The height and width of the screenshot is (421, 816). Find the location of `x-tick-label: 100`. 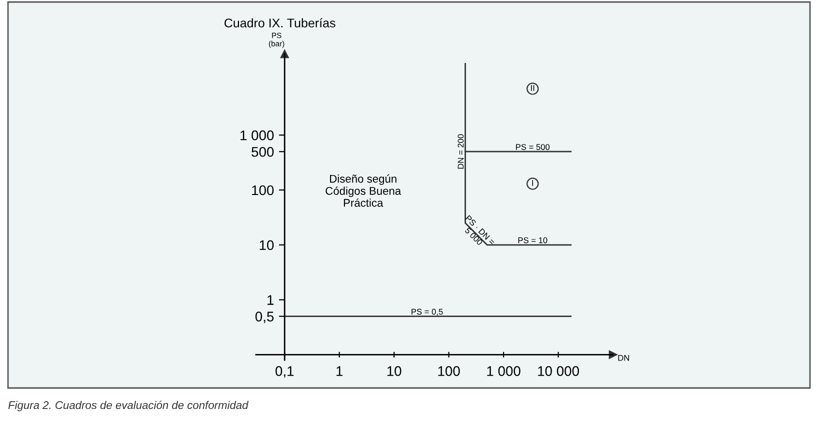

x-tick-label: 100 is located at coordinates (449, 371).